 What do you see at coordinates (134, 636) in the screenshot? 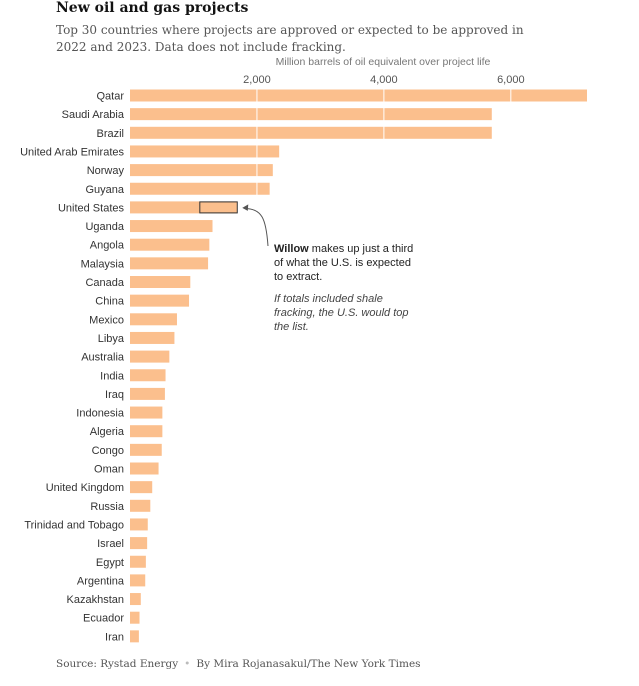
I see `bar-iran` at bounding box center [134, 636].